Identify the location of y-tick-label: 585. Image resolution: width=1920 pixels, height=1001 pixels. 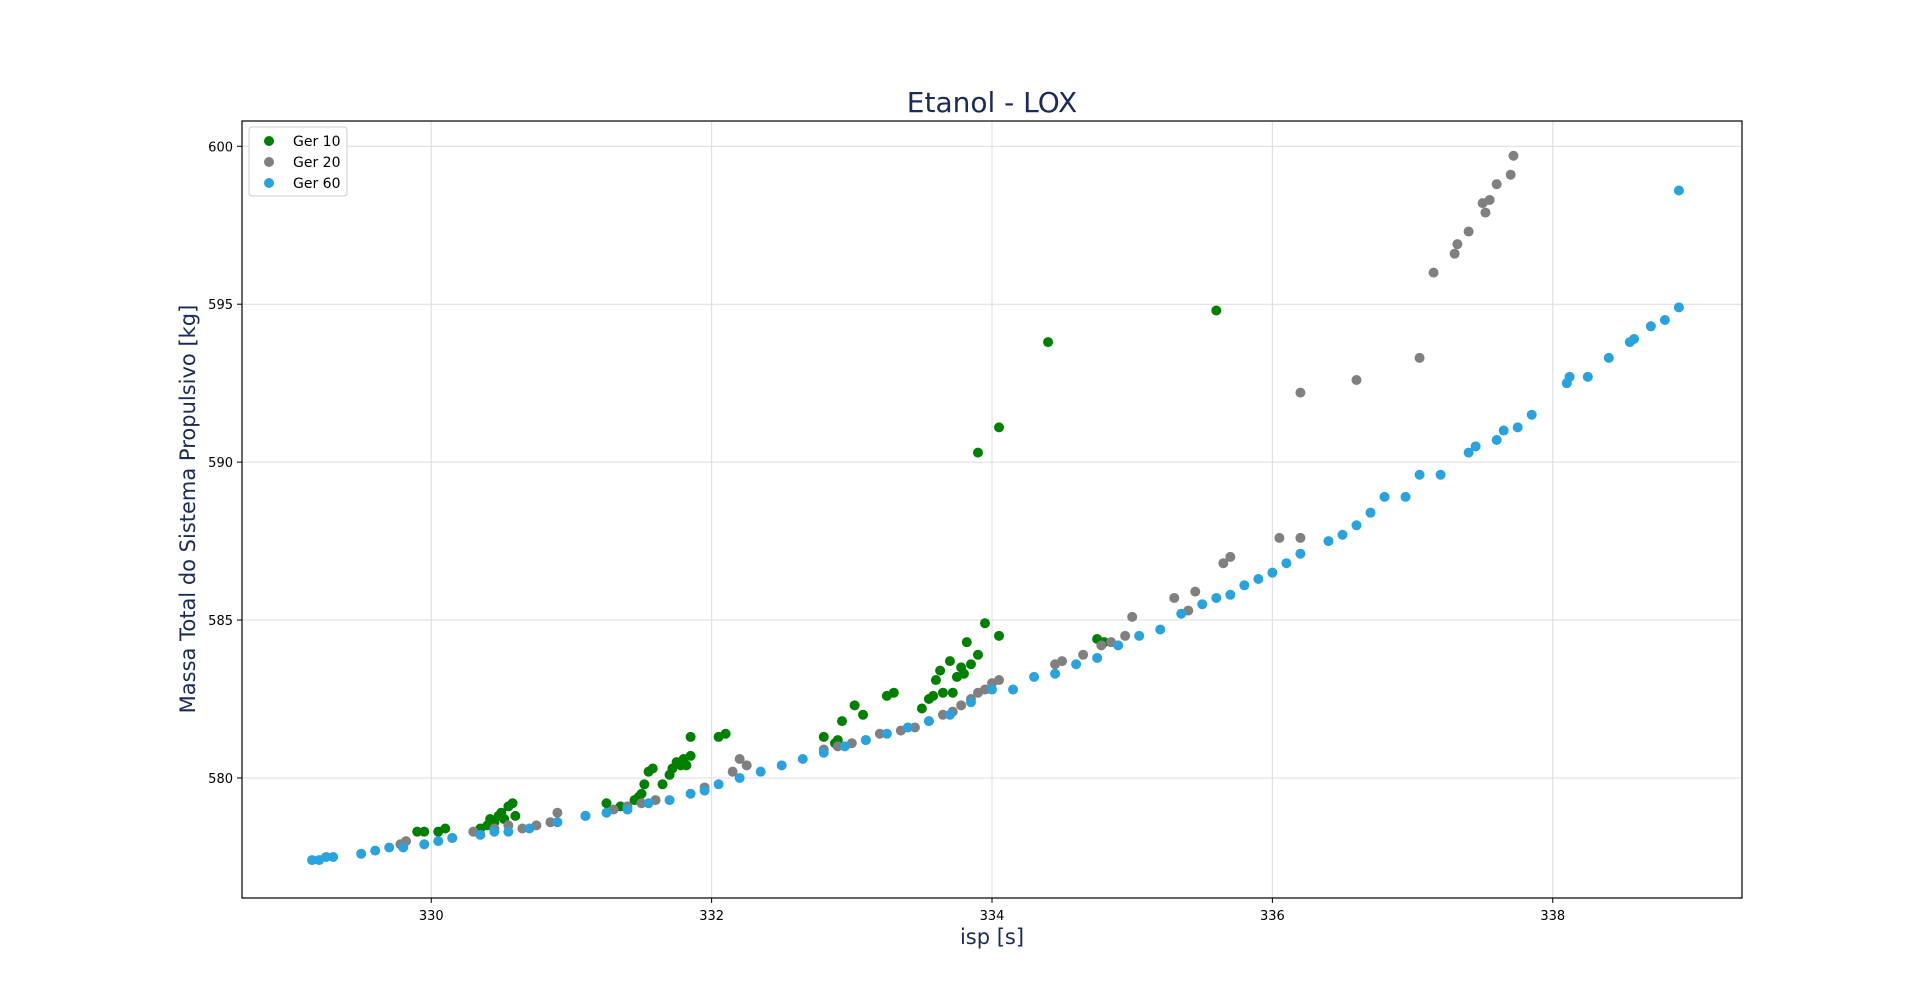
(220, 621).